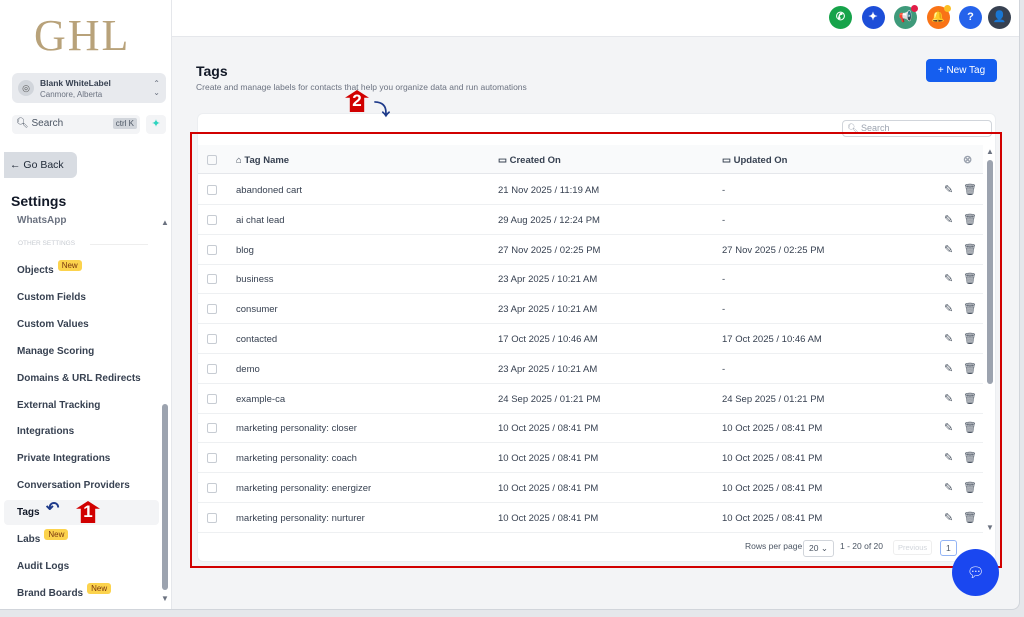 This screenshot has height=617, width=1024. Describe the element at coordinates (255, 280) in the screenshot. I see `tag-name: business` at that location.